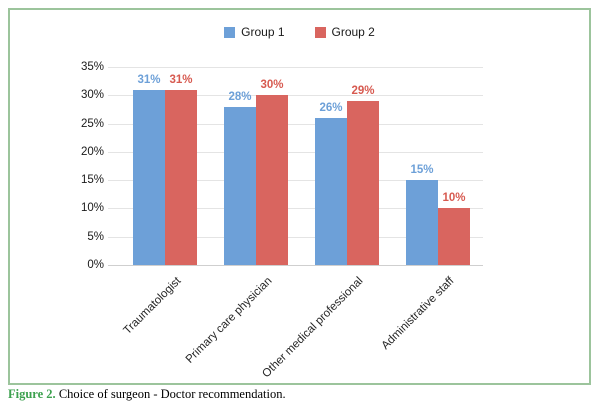 This screenshot has width=605, height=410. I want to click on data-label-group-2-other-medical-professional: 29%, so click(363, 90).